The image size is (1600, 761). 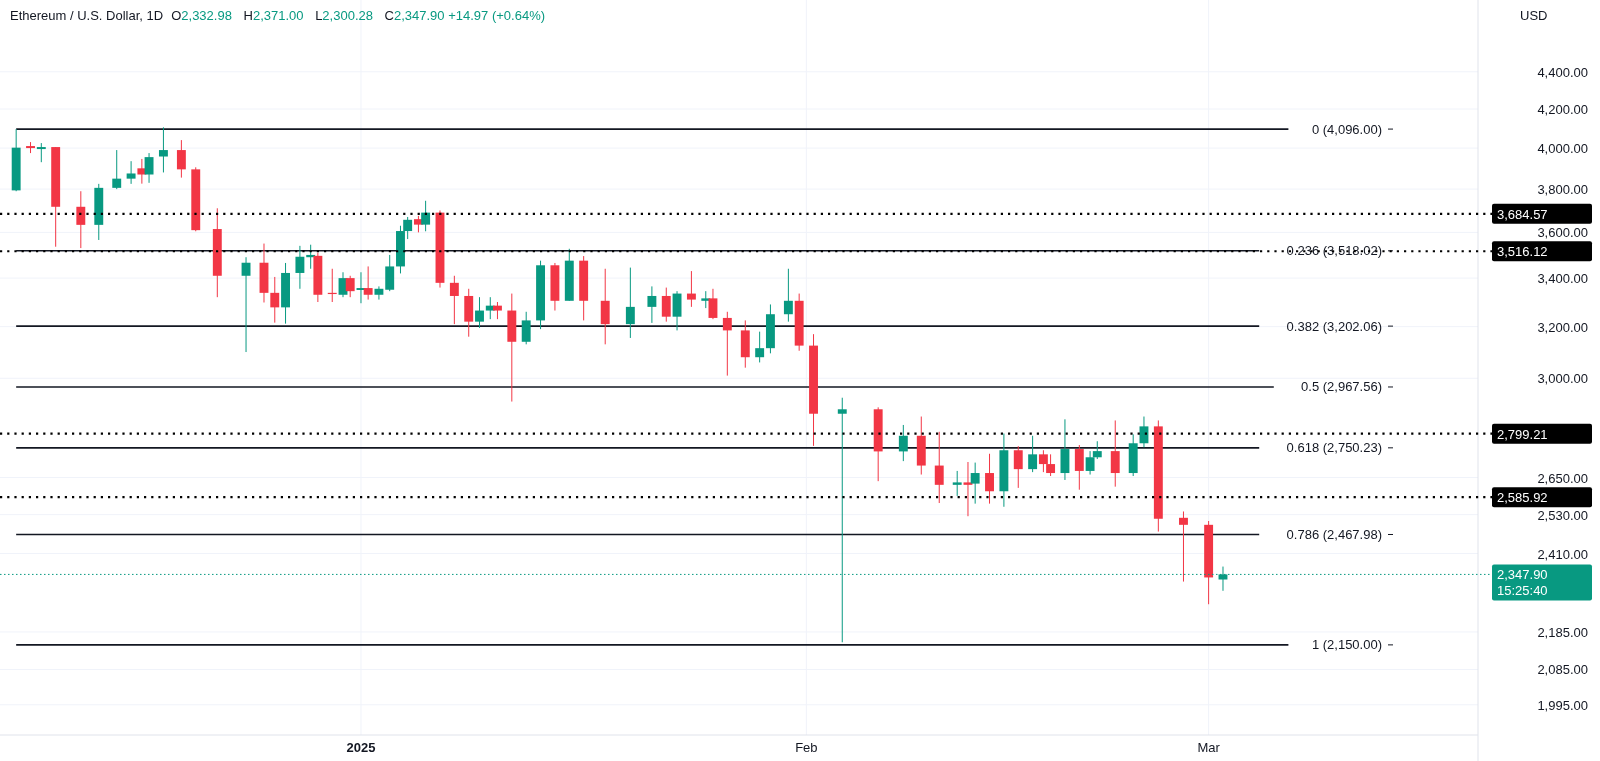 What do you see at coordinates (1562, 149) in the screenshot?
I see `y-tick-label: 4,000.00` at bounding box center [1562, 149].